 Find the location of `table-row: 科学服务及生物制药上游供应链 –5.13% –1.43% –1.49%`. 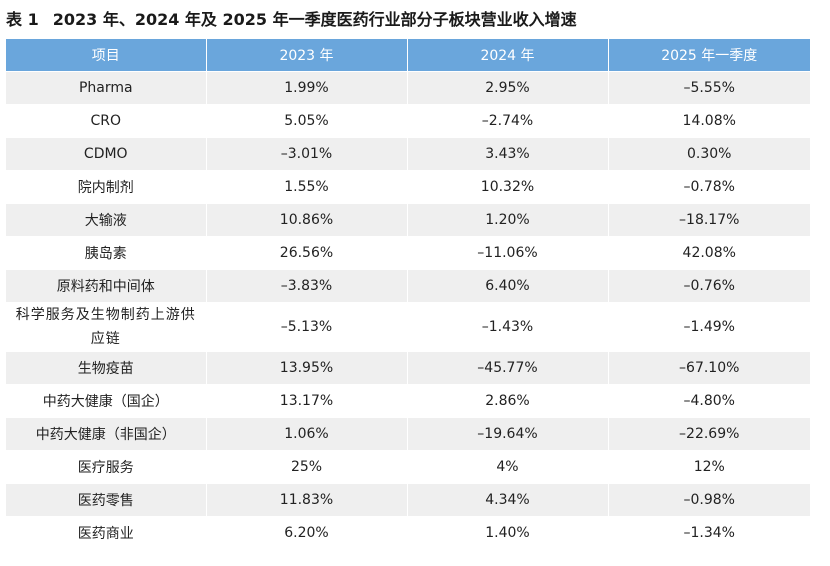

table-row: 科学服务及生物制药上游供应链 –5.13% –1.43% –1.49% is located at coordinates (408, 327).